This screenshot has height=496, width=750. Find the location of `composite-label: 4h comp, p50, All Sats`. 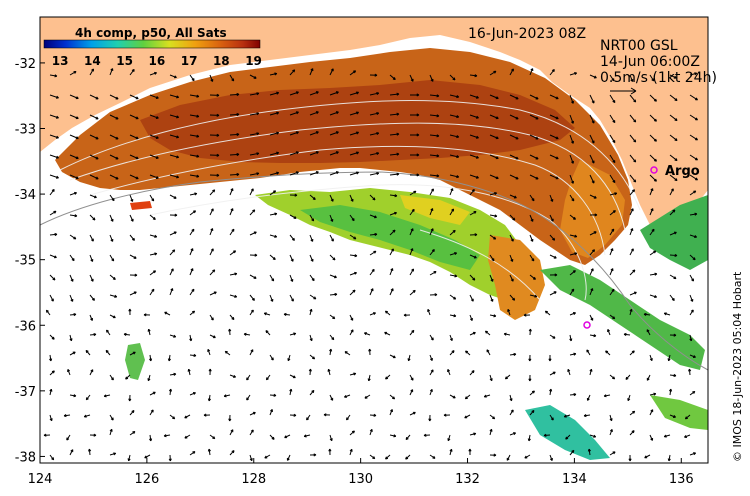

composite-label: 4h comp, p50, All Sats is located at coordinates (151, 33).